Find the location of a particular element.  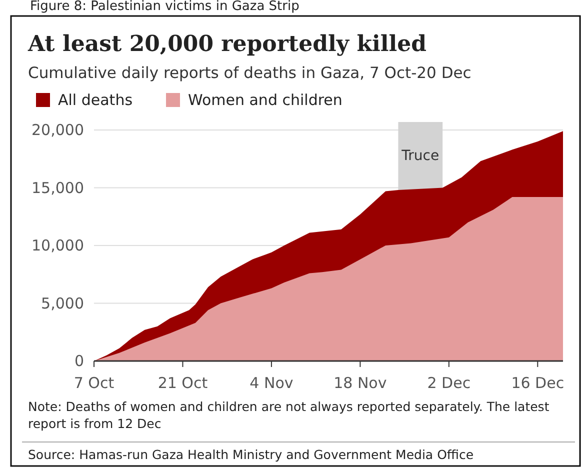

y-tick-label: 0 is located at coordinates (79, 361).